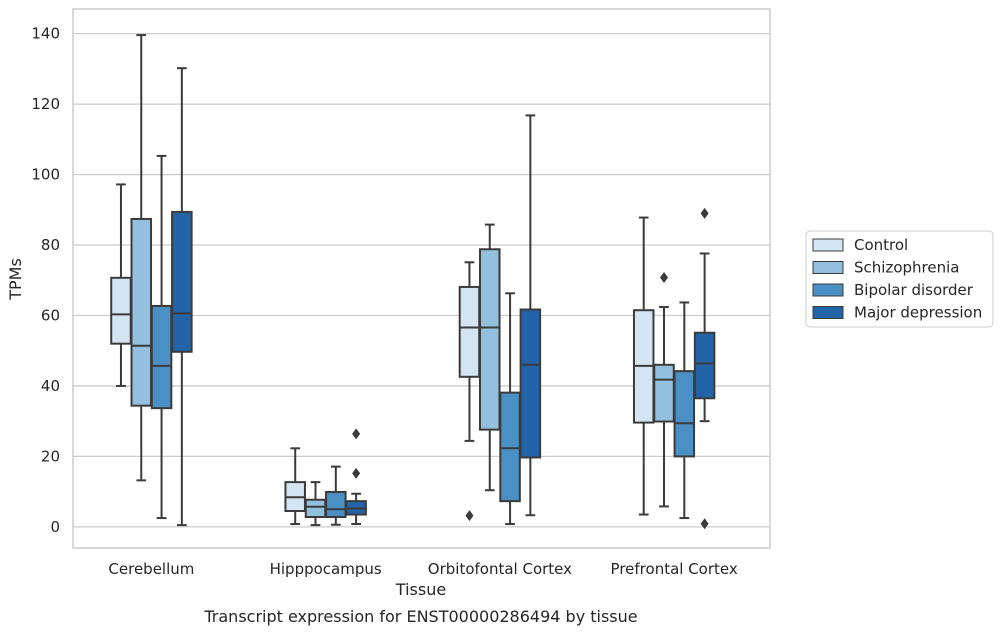 The height and width of the screenshot is (634, 1002). Describe the element at coordinates (906, 268) in the screenshot. I see `legend-label: Schizophrenia` at that location.